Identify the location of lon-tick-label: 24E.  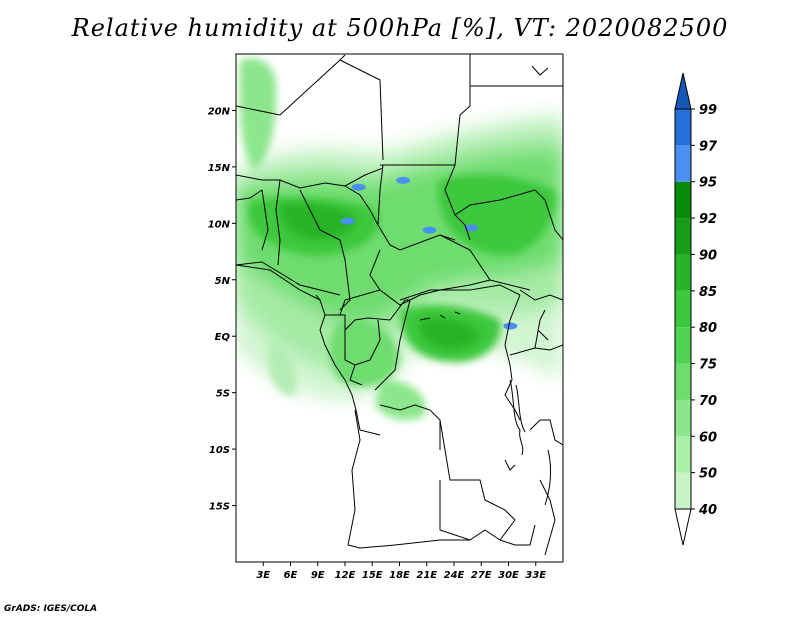
(454, 575).